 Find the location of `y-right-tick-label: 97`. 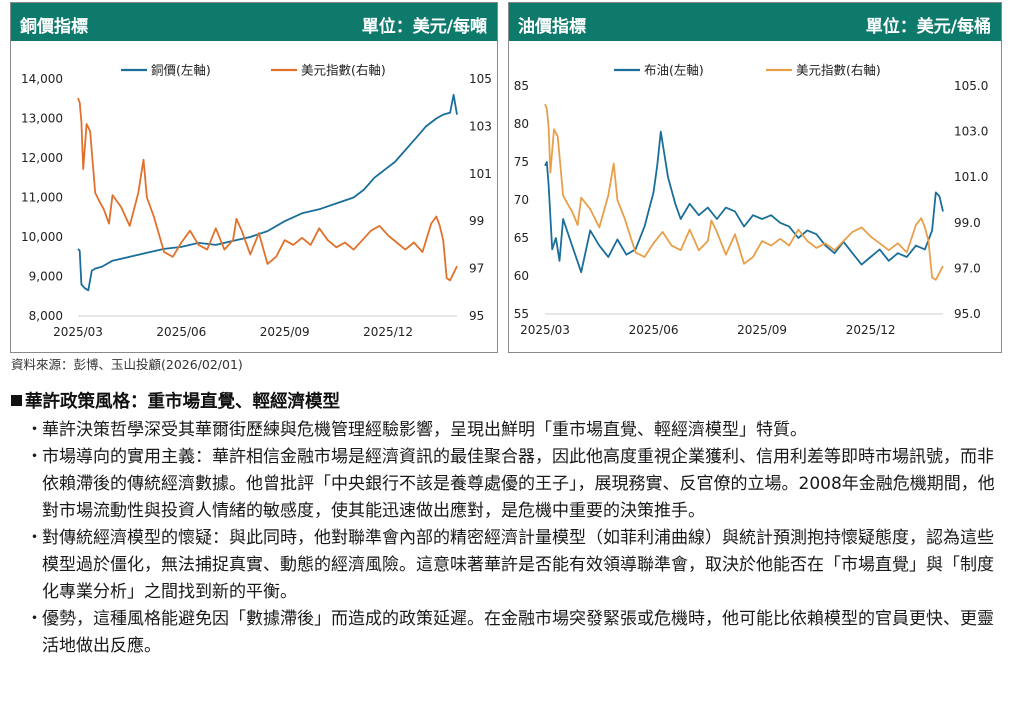

y-right-tick-label: 97 is located at coordinates (476, 269).